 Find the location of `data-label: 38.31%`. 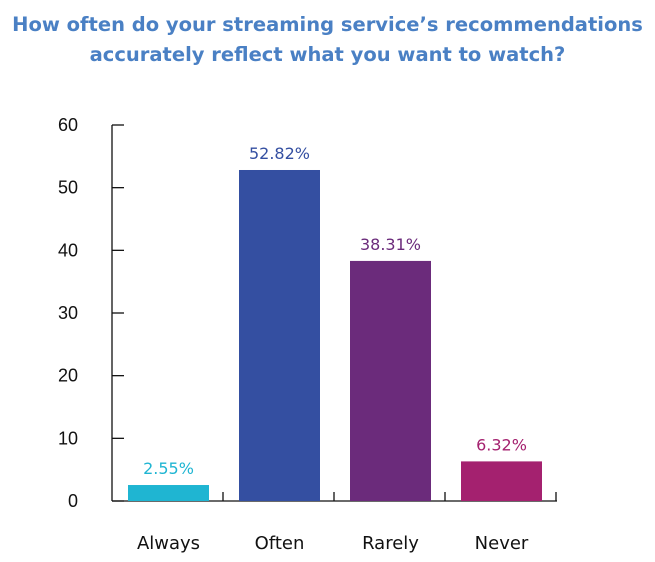

data-label: 38.31% is located at coordinates (390, 244).